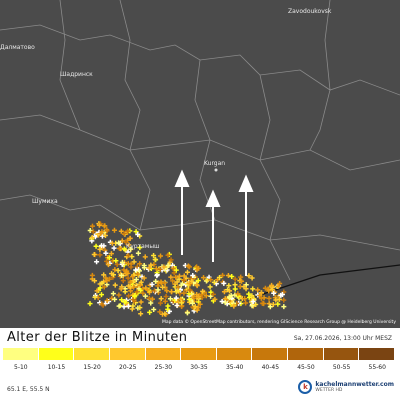 This screenshot has width=400, height=400. Describe the element at coordinates (216, 170) in the screenshot. I see `city-dot` at that location.